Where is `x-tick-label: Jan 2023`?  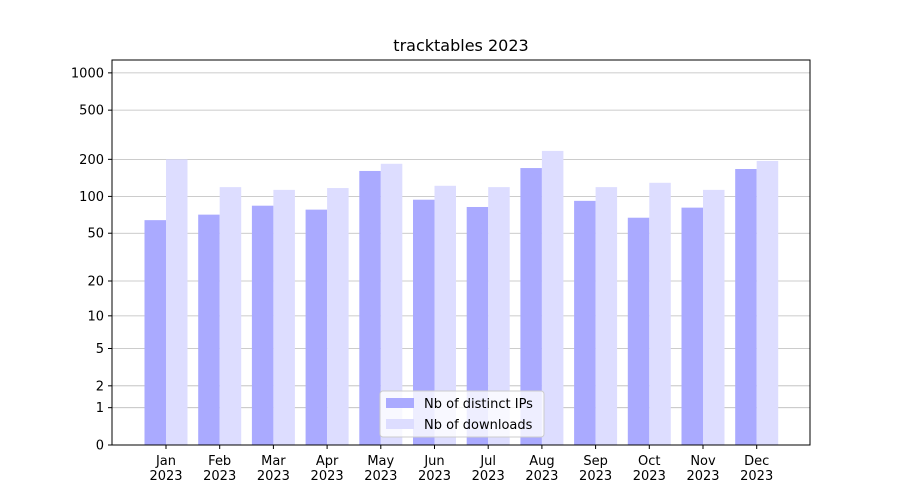 x-tick-label: Jan 2023 is located at coordinates (165, 469).